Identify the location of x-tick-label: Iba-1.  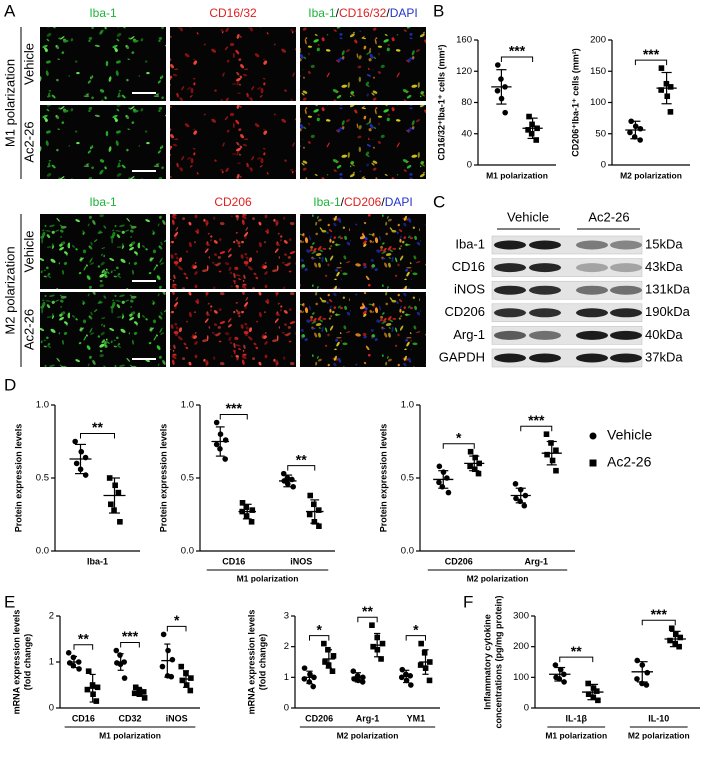
(97, 561).